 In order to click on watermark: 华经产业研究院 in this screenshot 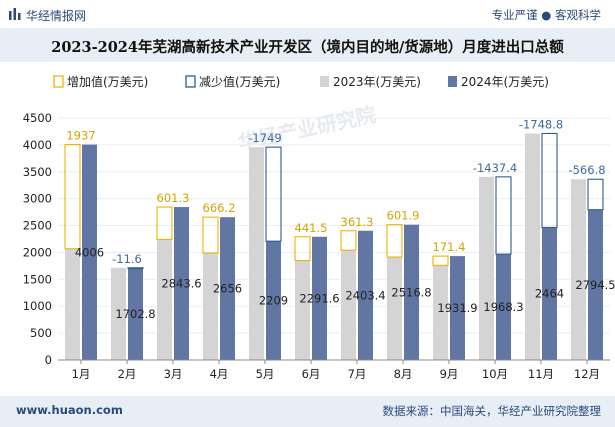, I will do `click(307, 128)`.